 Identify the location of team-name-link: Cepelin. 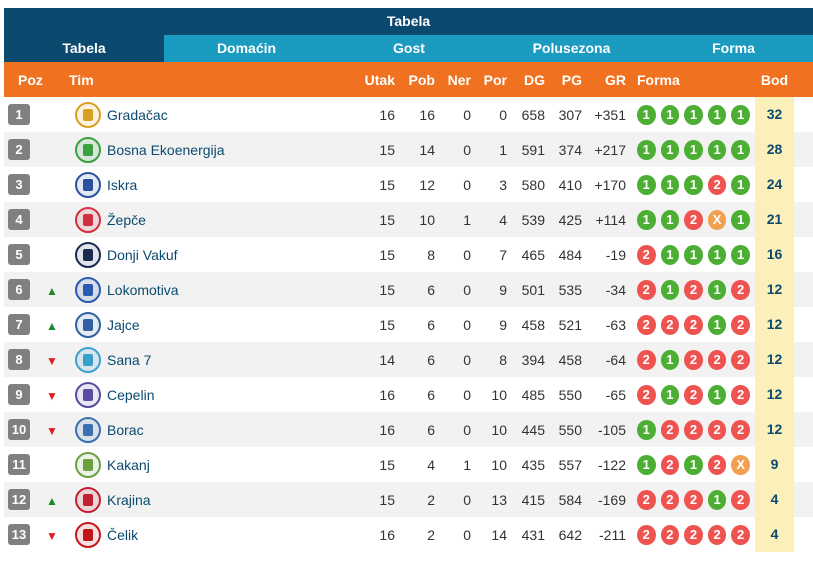
(131, 394).